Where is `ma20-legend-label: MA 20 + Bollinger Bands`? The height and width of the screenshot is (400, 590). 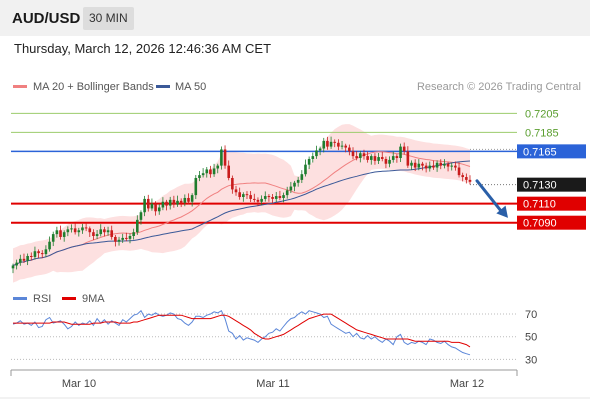
ma20-legend-label: MA 20 + Bollinger Bands is located at coordinates (93, 87).